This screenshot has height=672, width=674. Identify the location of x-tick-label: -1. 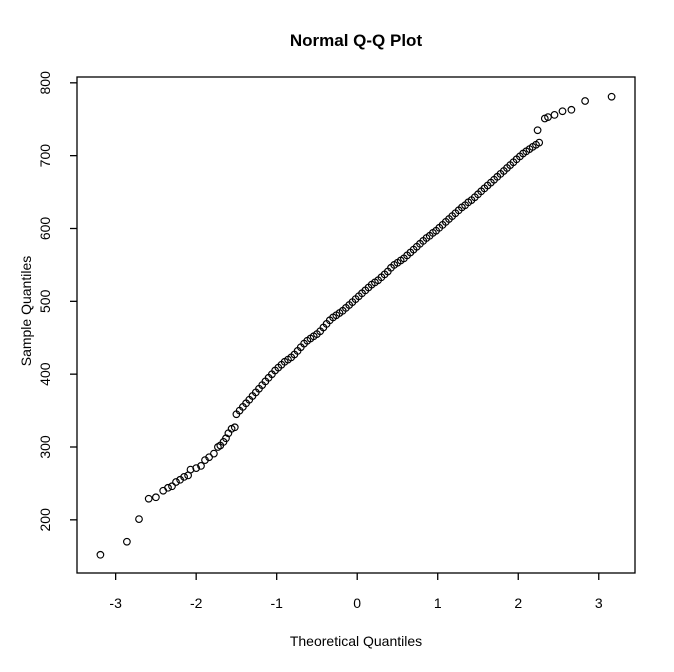
(276, 603).